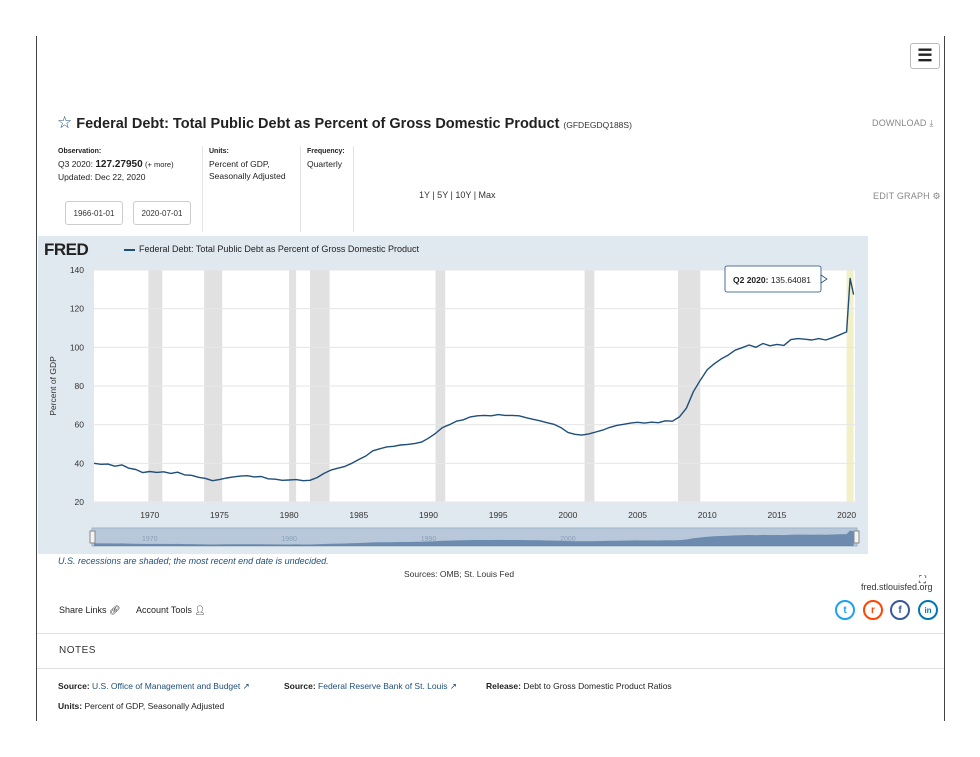 The height and width of the screenshot is (757, 980). I want to click on tooltip-text: Q2 2020: 135.64081, so click(772, 280).